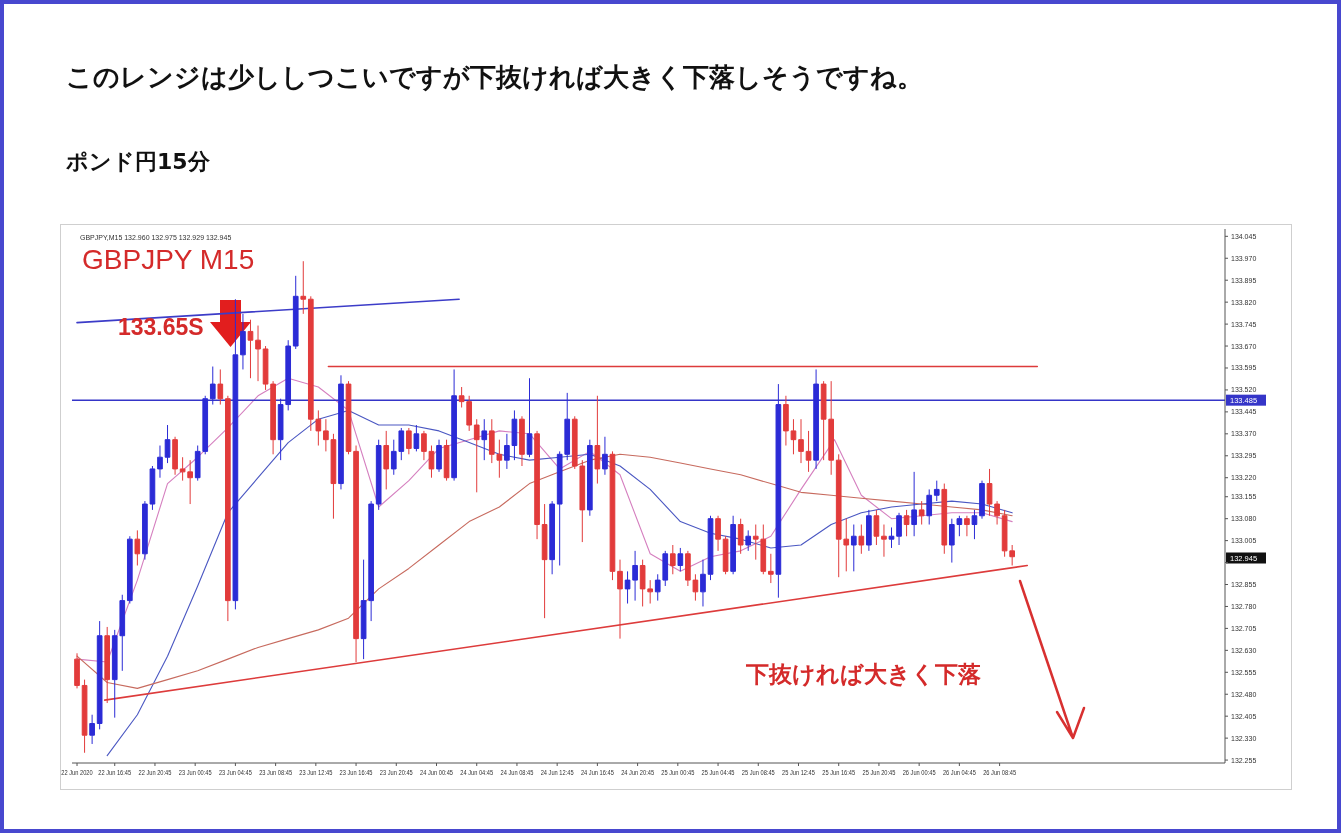 The image size is (1341, 833). I want to click on annotation: 133.65S, so click(161, 327).